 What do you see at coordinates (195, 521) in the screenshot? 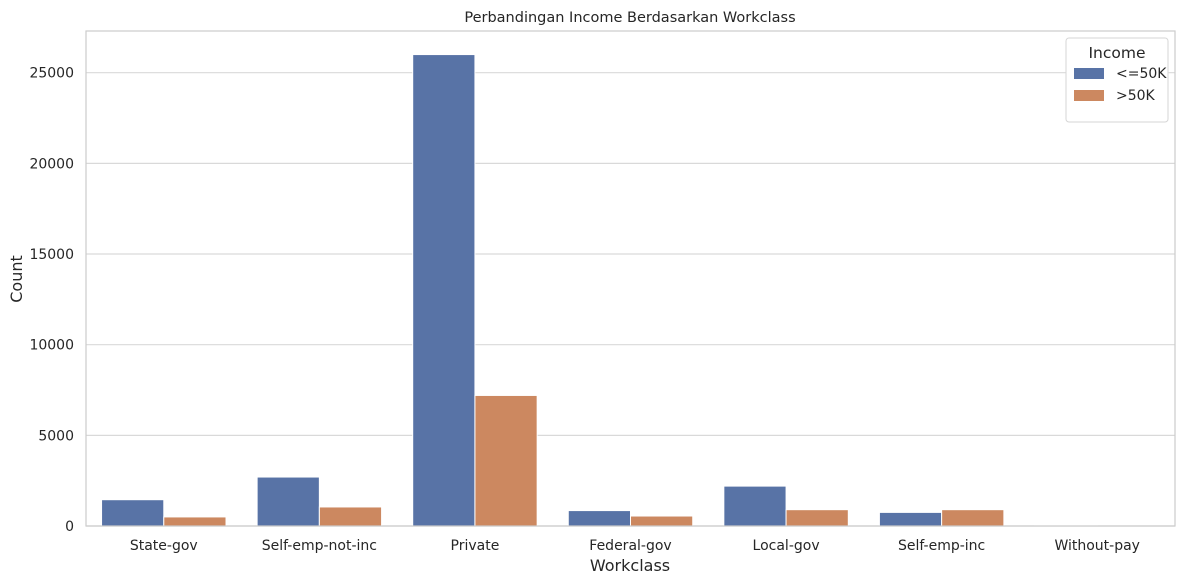
I see `bar-gt50k-state-gov` at bounding box center [195, 521].